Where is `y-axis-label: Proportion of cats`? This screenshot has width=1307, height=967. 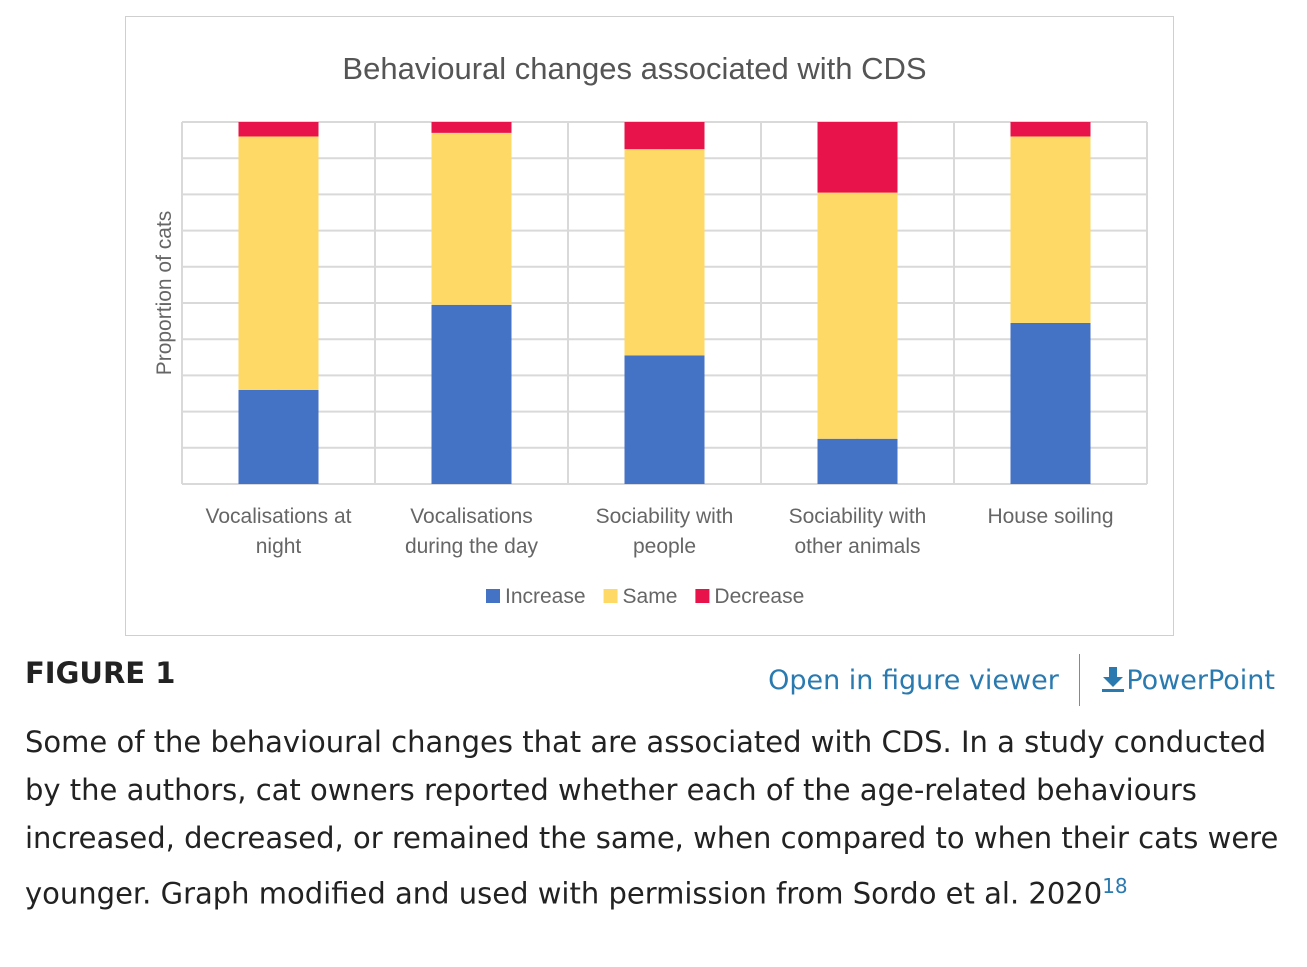
y-axis-label: Proportion of cats is located at coordinates (164, 293).